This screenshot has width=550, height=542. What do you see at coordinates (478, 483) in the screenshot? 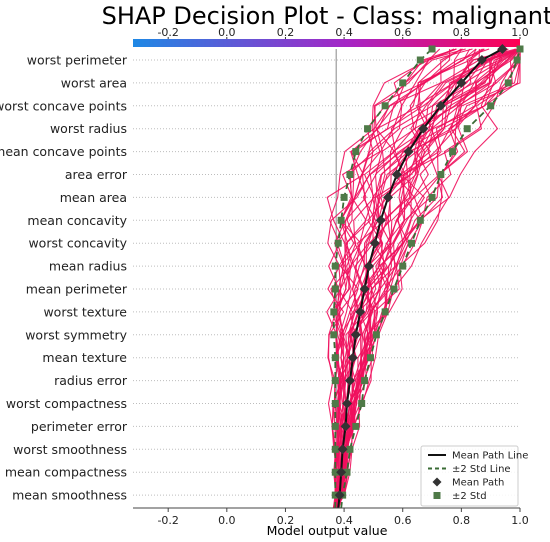
I see `legend-entry: Mean Path` at bounding box center [478, 483].